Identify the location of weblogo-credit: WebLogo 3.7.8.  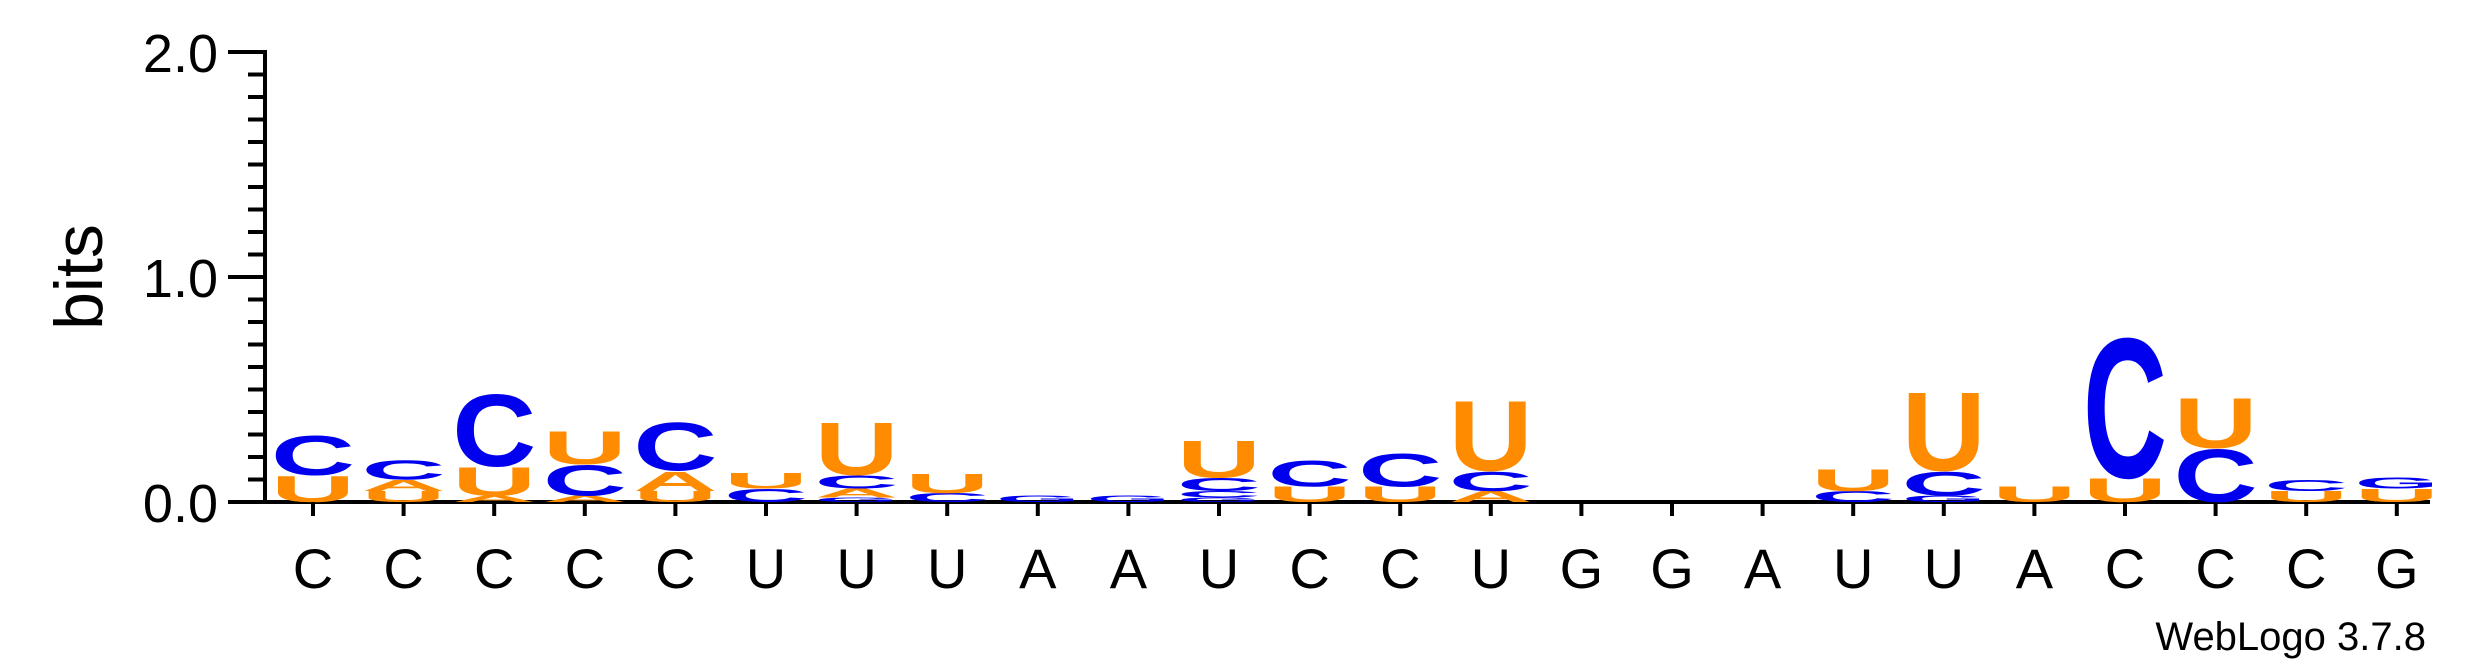
(2290, 637).